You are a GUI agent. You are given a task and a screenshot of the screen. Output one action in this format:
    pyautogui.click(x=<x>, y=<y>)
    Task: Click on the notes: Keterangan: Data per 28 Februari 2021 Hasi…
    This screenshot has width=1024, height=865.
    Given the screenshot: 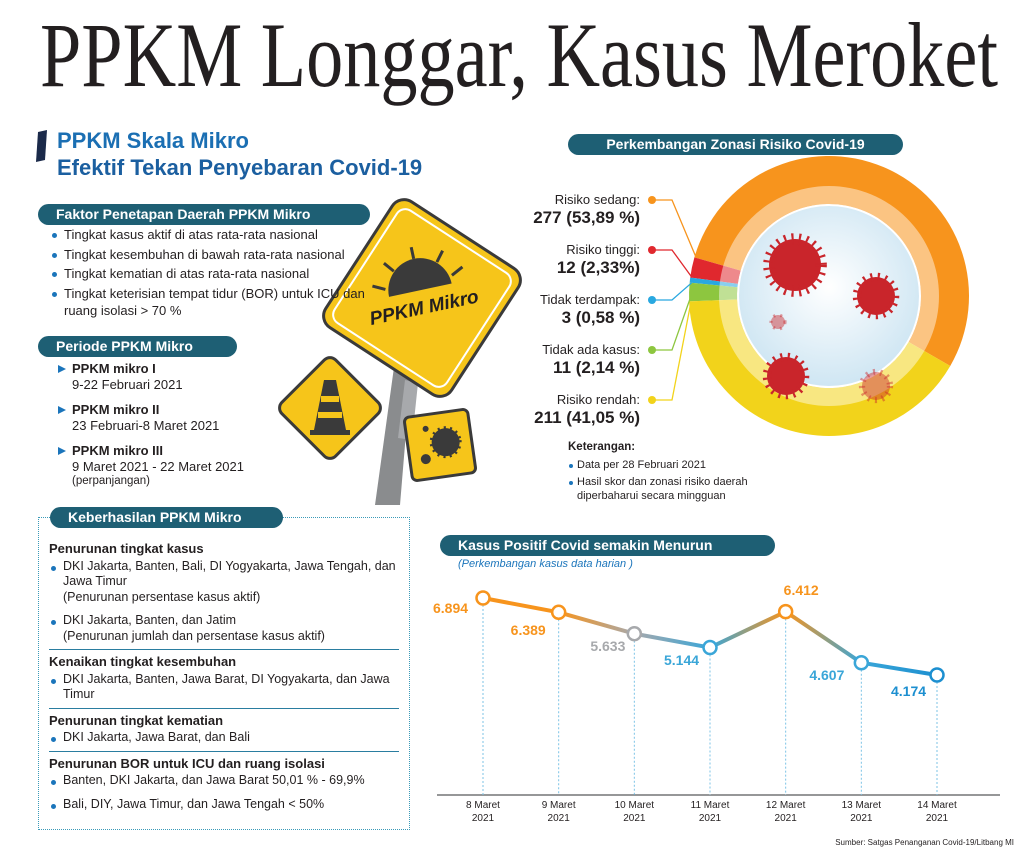 What is the action you would take?
    pyautogui.click(x=683, y=474)
    